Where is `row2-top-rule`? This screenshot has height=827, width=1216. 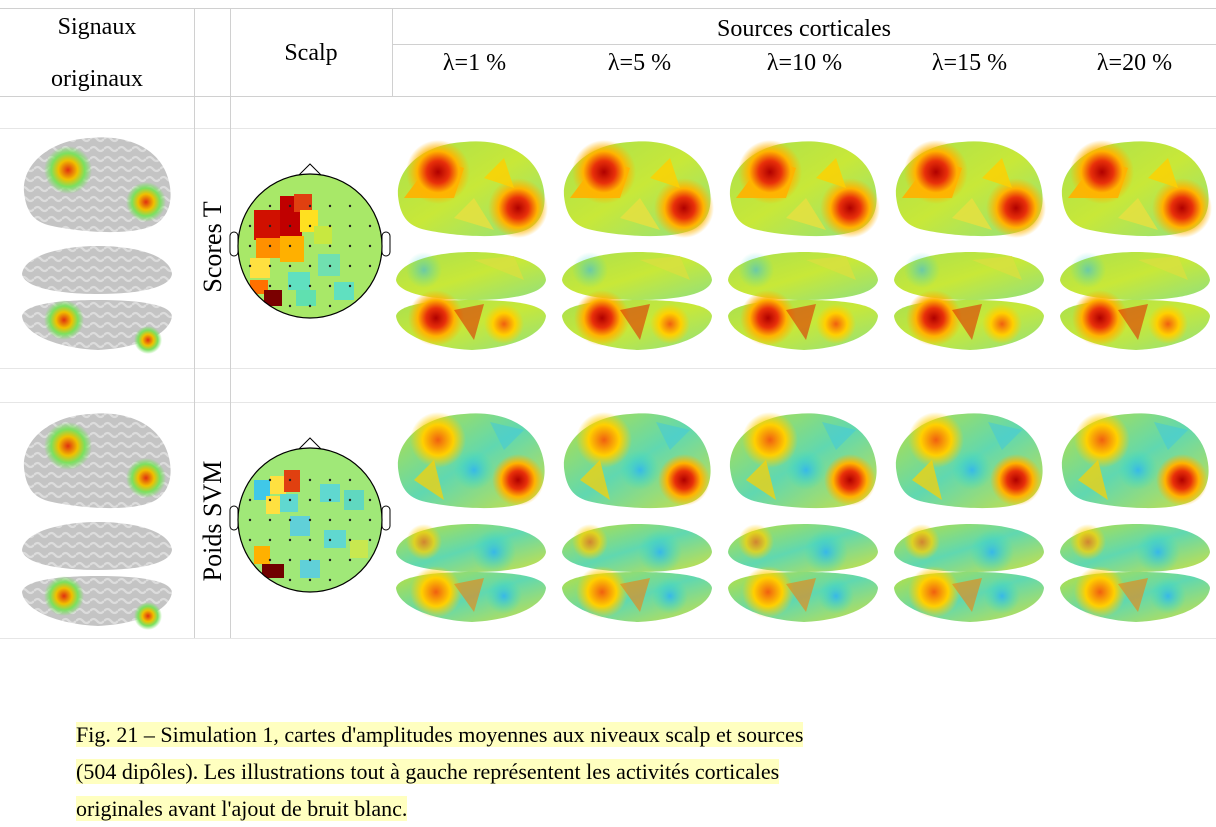 row2-top-rule is located at coordinates (608, 402).